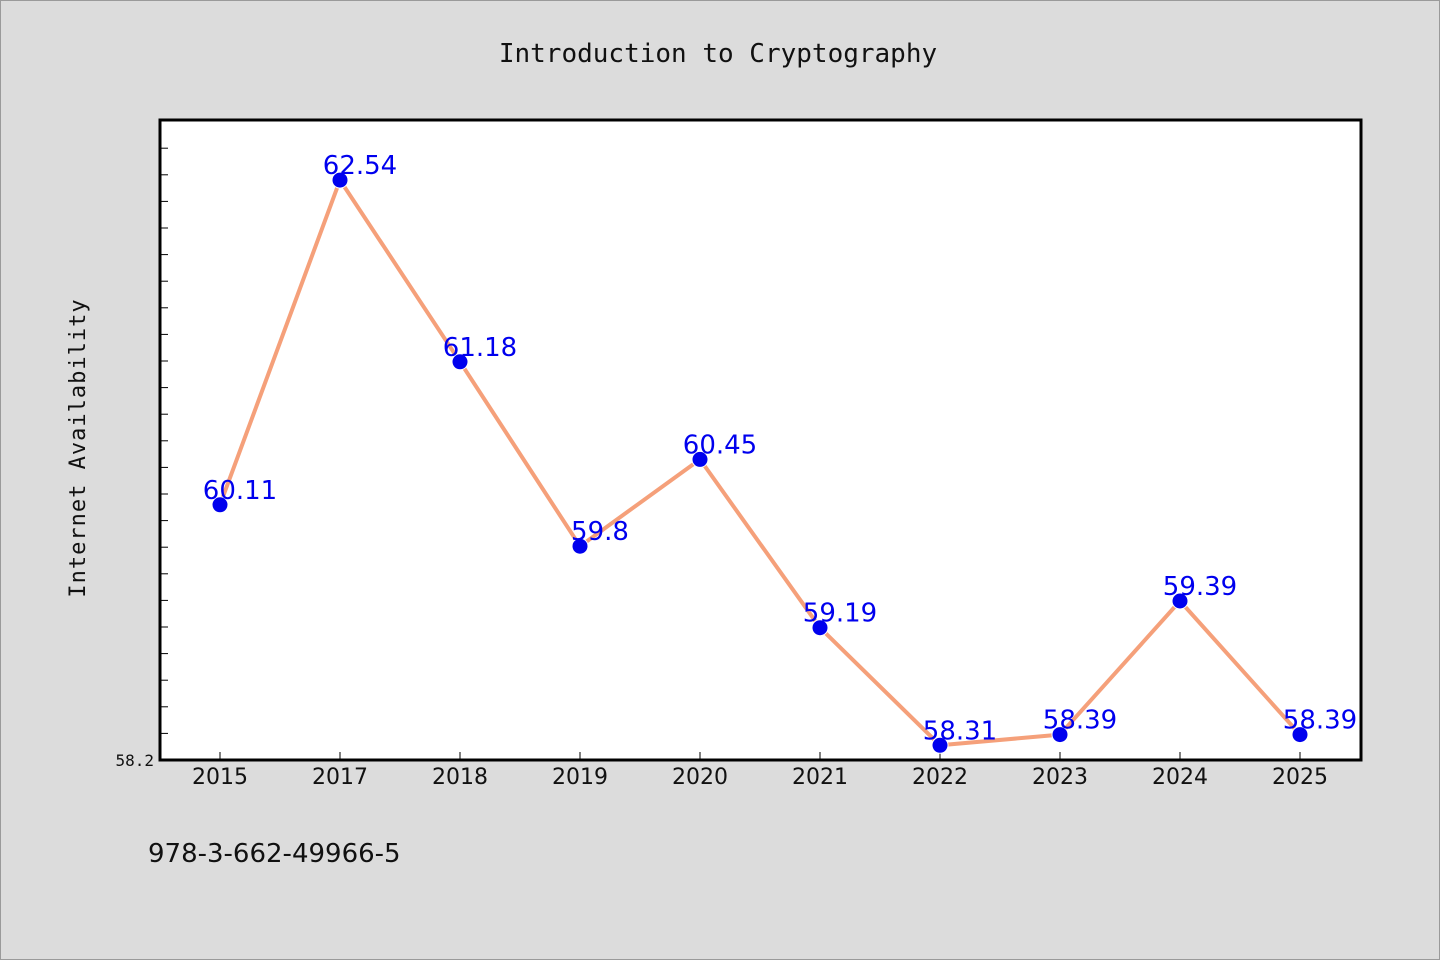  Describe the element at coordinates (220, 777) in the screenshot. I see `x-tick-label: 2015` at that location.